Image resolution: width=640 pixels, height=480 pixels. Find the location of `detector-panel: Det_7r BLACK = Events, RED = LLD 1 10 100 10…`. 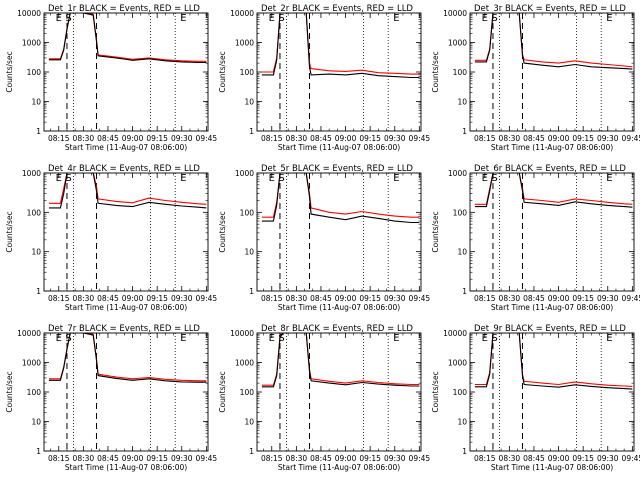

detector-panel: Det_7r BLACK = Events, RED = LLD 1 10 100 10… is located at coordinates (108, 400).